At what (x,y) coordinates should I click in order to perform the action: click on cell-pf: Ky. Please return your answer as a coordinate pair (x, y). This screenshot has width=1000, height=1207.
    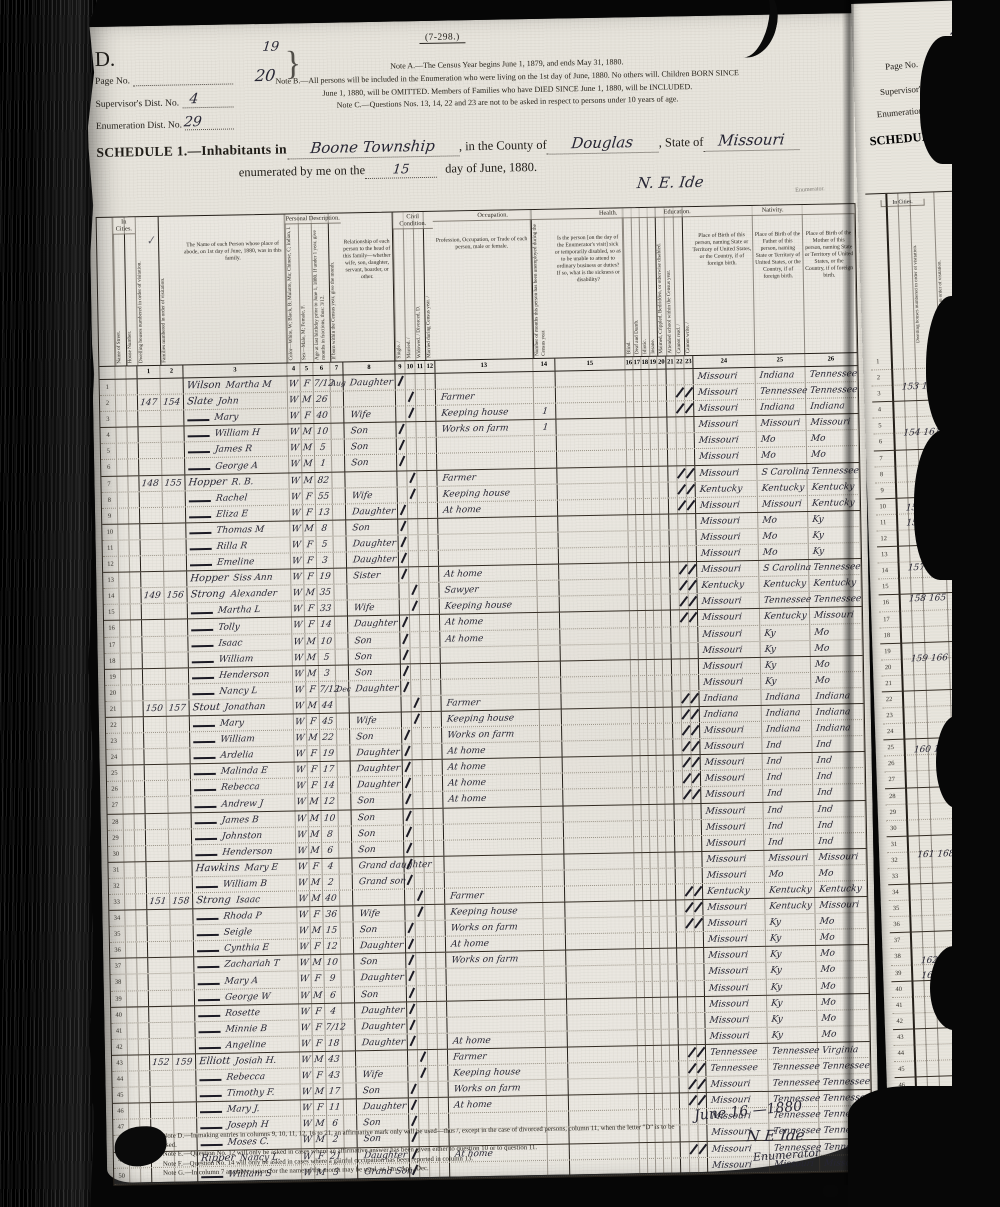
    Looking at the image, I should click on (785, 632).